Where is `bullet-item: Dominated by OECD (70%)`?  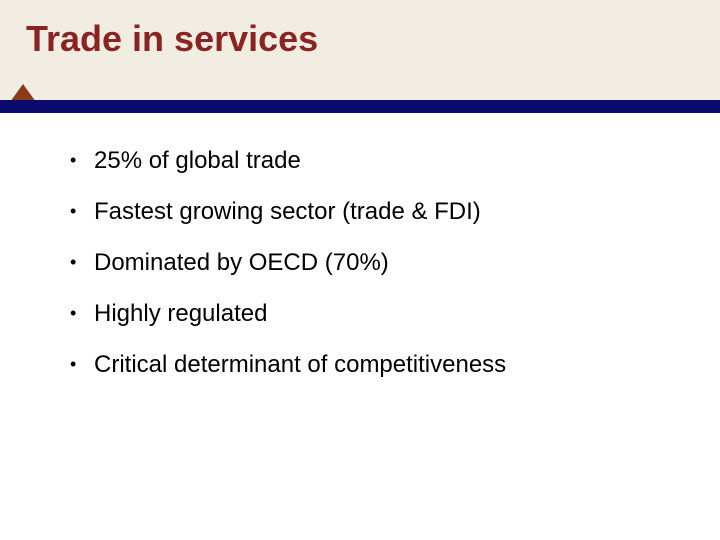 bullet-item: Dominated by OECD (70%) is located at coordinates (288, 269).